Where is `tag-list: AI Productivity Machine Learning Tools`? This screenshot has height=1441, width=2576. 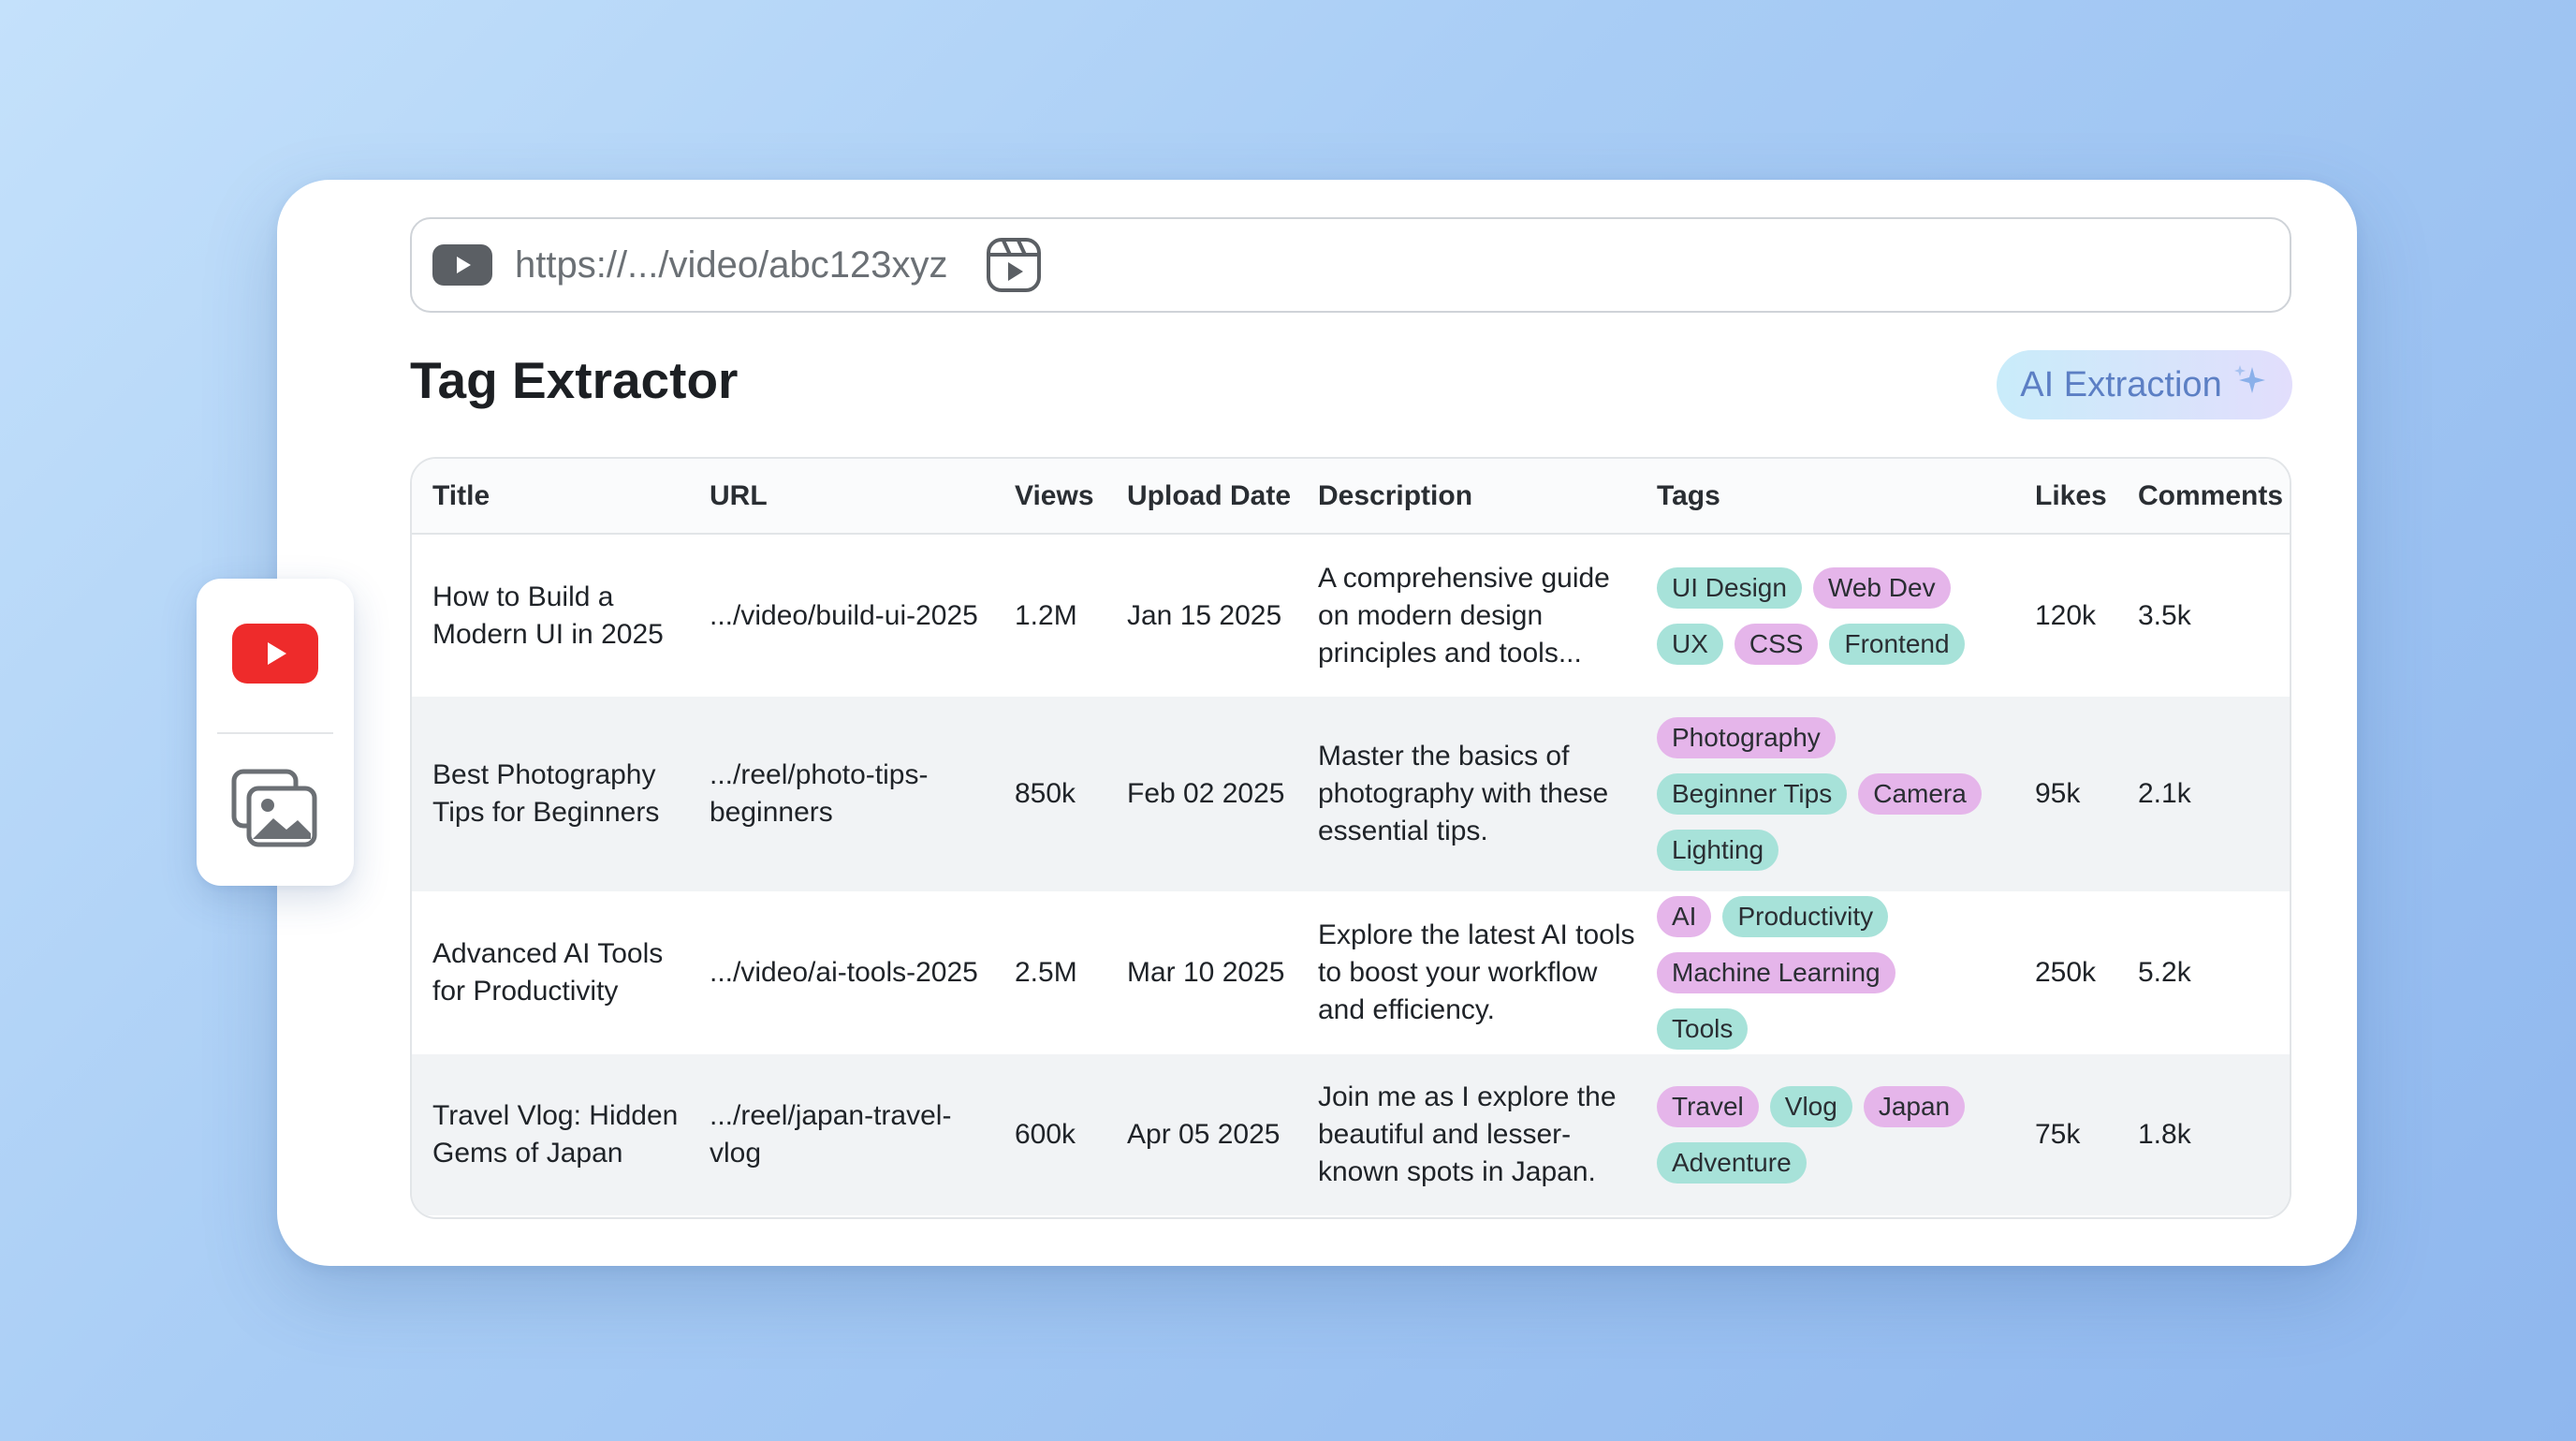
tag-list: AI Productivity Machine Learning Tools is located at coordinates (1825, 973).